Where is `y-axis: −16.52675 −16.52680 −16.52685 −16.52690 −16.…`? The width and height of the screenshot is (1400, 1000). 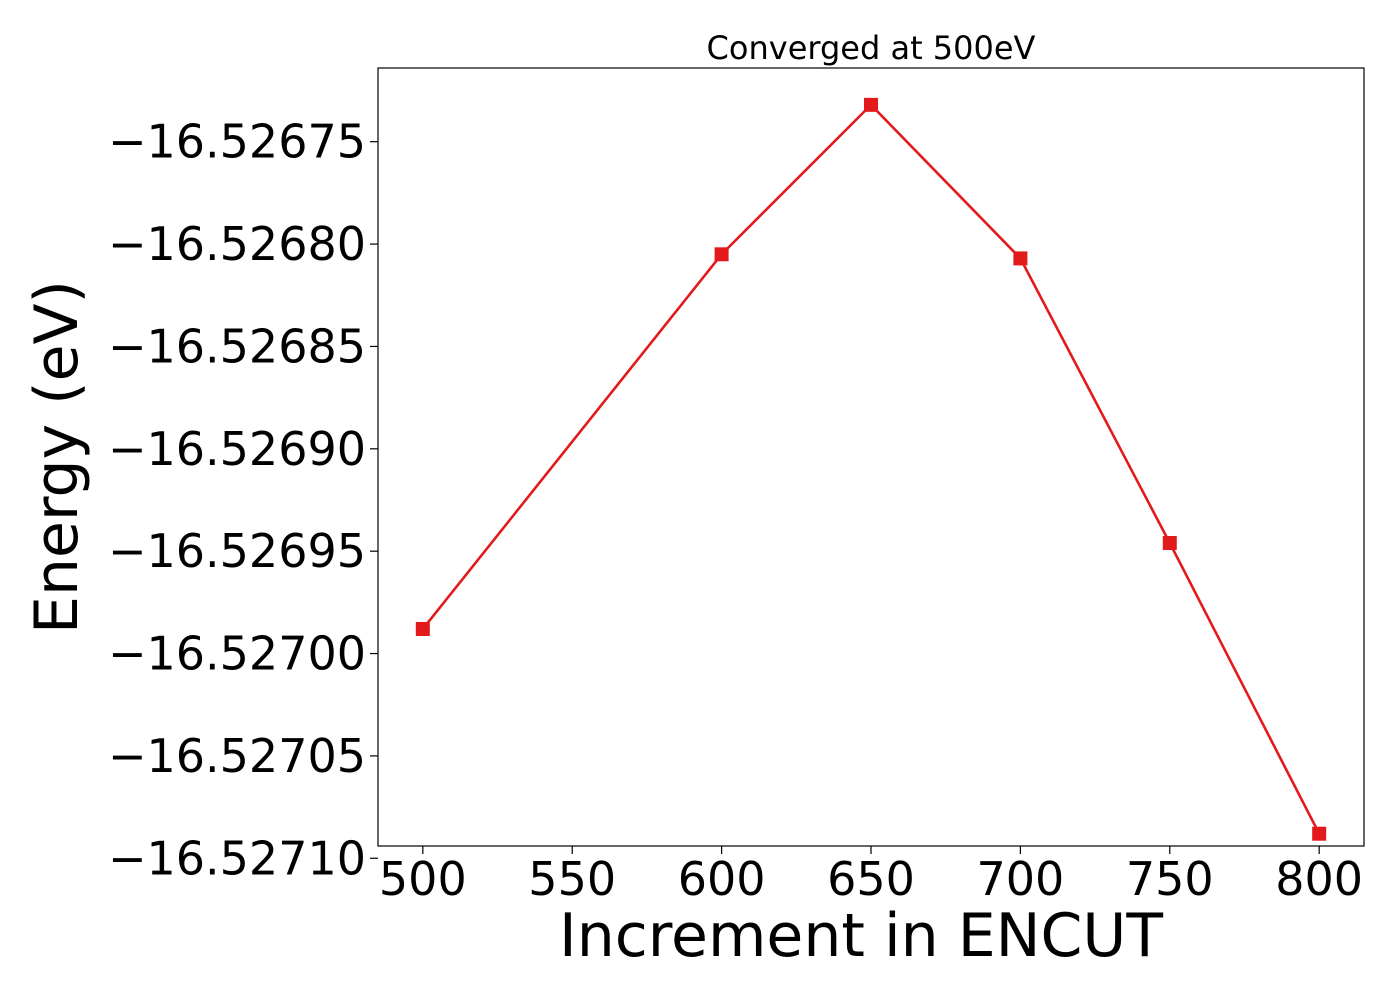
y-axis: −16.52675 −16.52680 −16.52685 −16.52690 −16.… is located at coordinates (243, 500).